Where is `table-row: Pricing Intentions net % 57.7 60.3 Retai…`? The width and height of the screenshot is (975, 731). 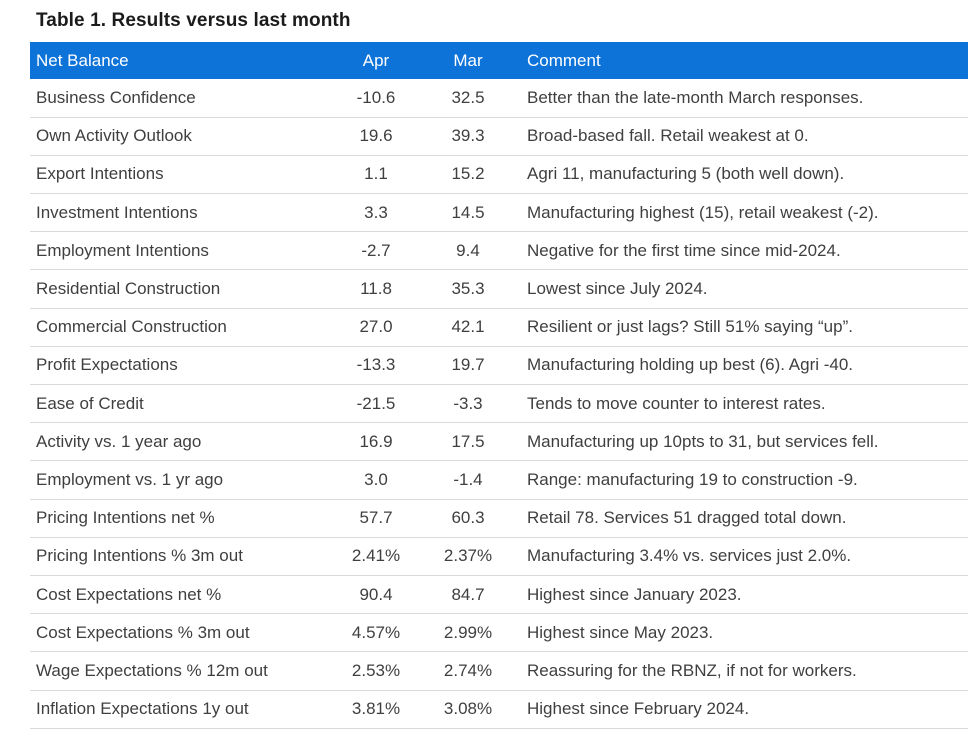
table-row: Pricing Intentions net % 57.7 60.3 Retai… is located at coordinates (499, 518).